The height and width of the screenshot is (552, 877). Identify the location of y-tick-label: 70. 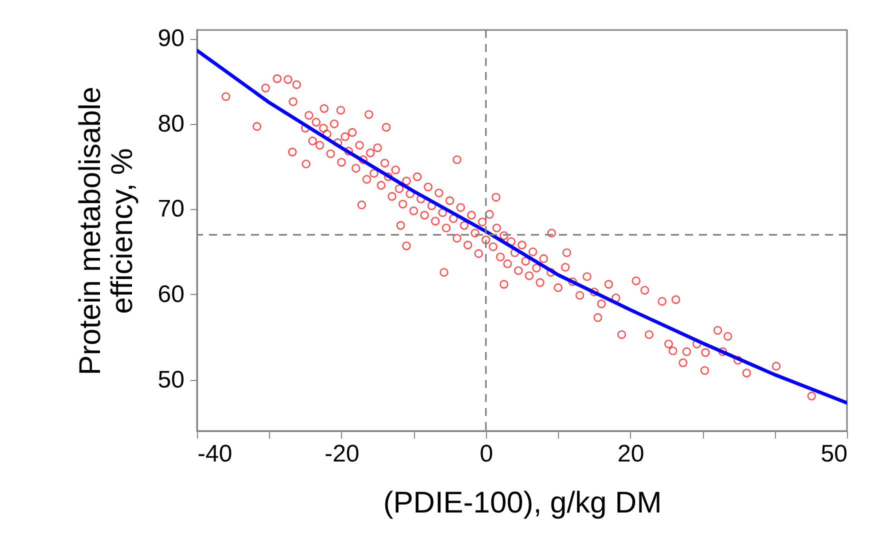
(171, 209).